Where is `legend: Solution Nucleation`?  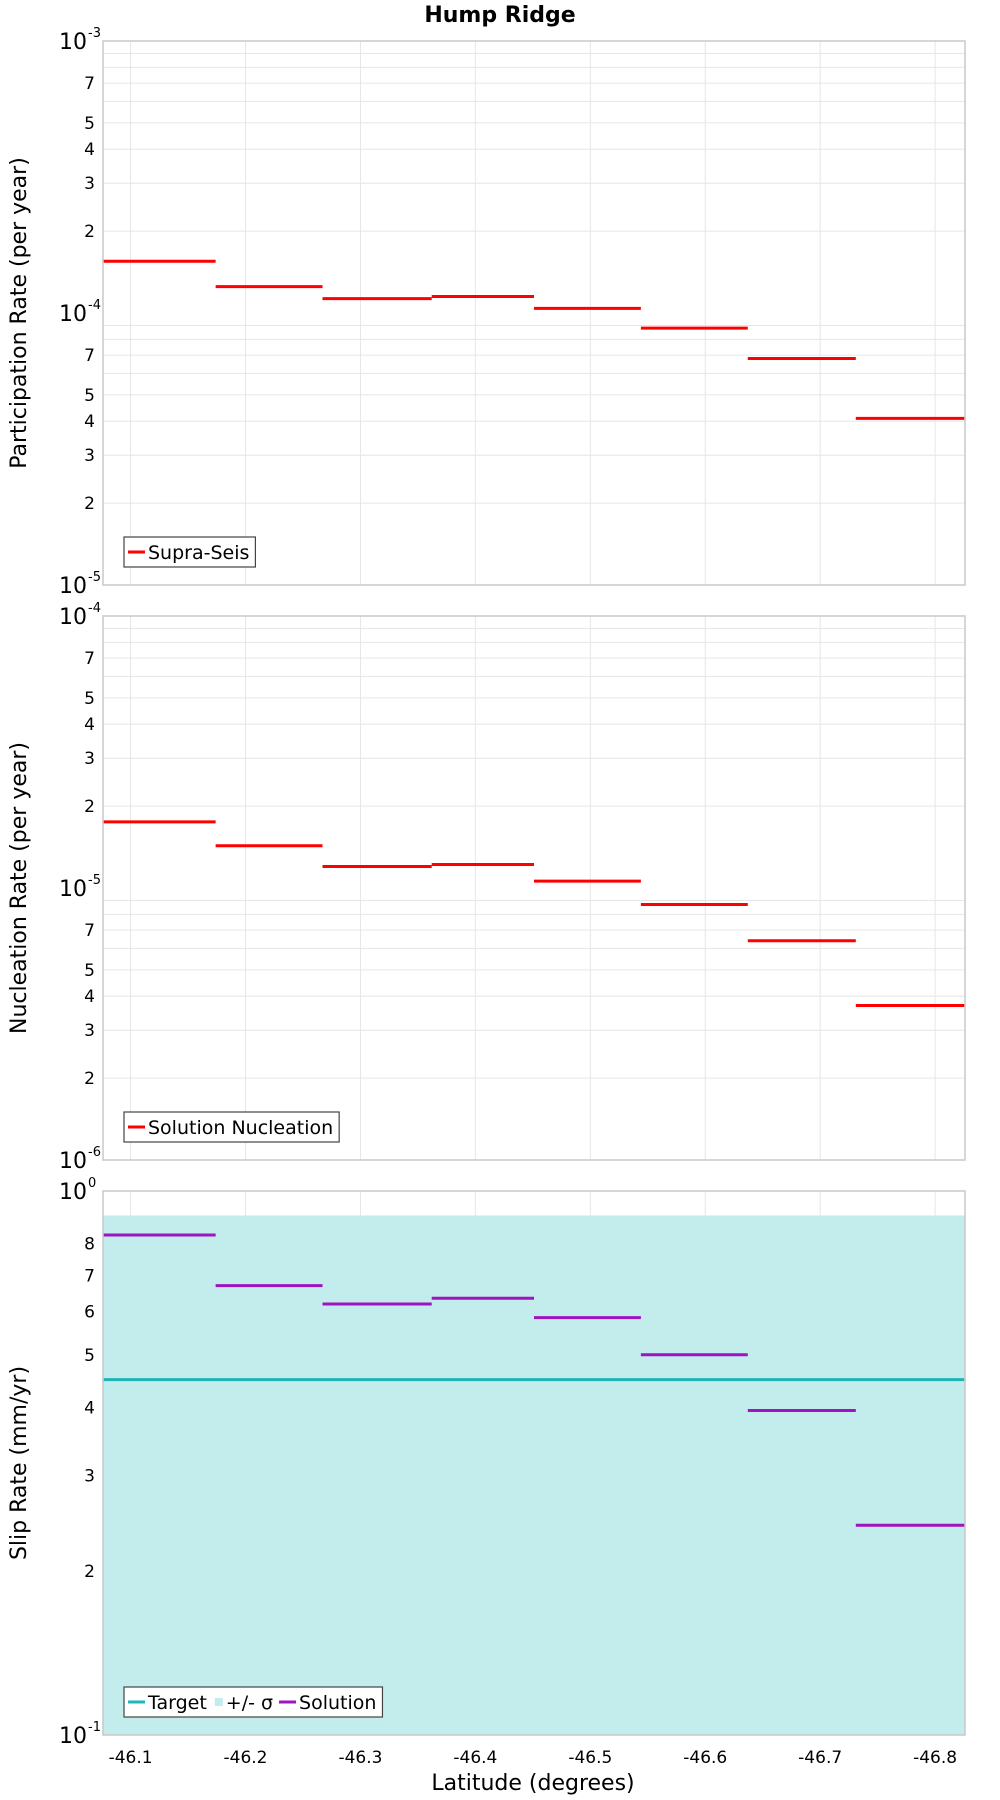
legend: Solution Nucleation is located at coordinates (231, 1127).